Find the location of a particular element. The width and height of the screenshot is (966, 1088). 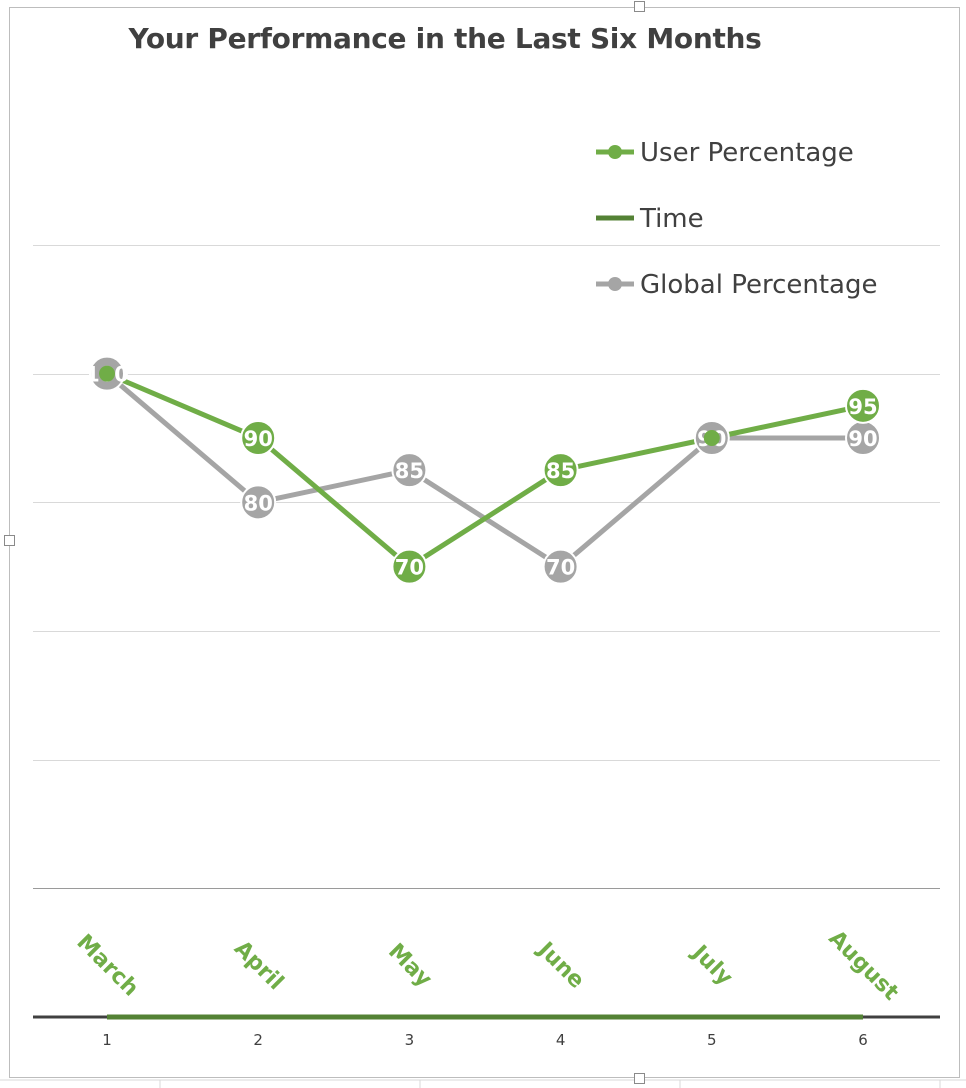

user-point: 85 is located at coordinates (560, 470).